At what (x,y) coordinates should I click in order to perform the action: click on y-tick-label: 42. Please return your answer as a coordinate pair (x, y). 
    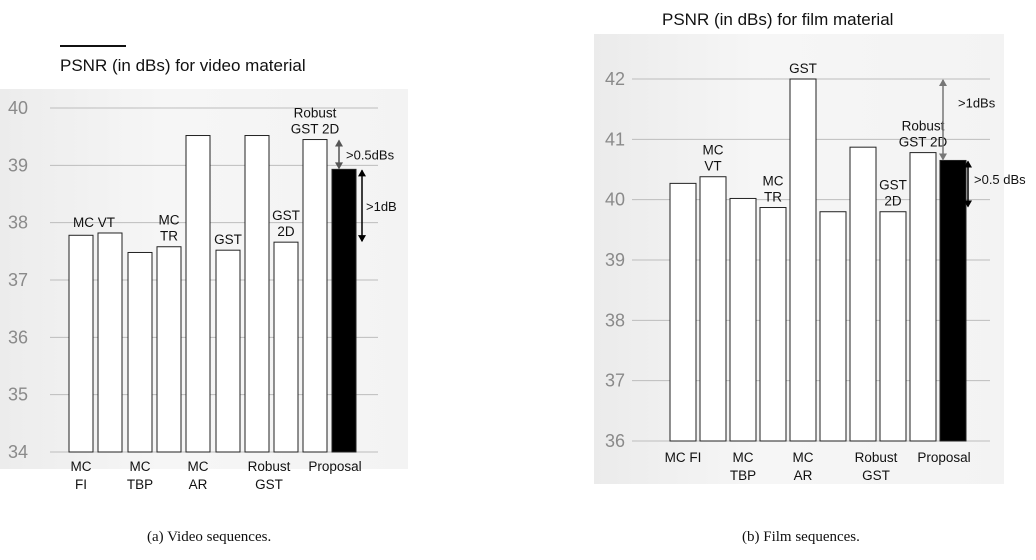
    Looking at the image, I should click on (615, 79).